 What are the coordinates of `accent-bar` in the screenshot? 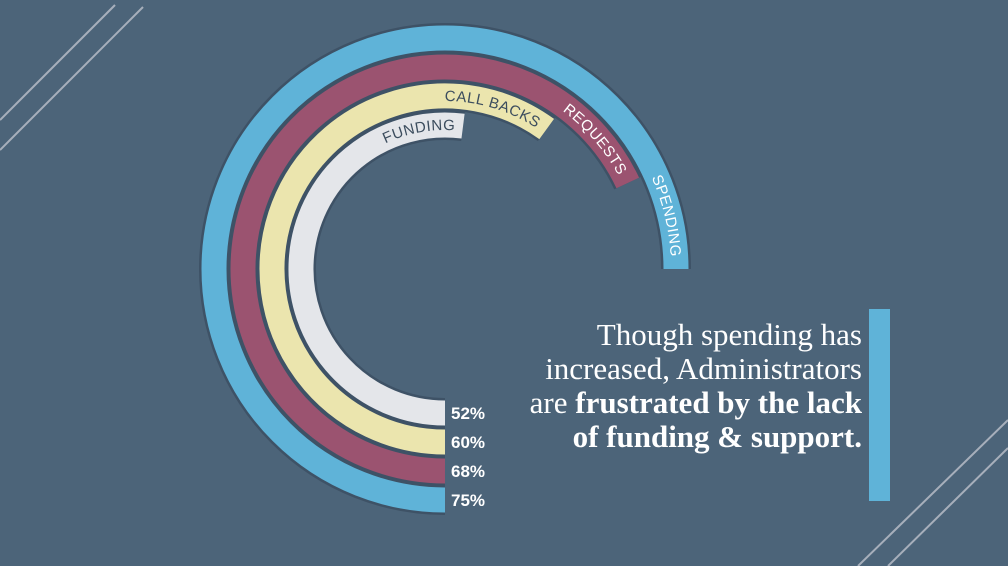 It's located at (879, 405).